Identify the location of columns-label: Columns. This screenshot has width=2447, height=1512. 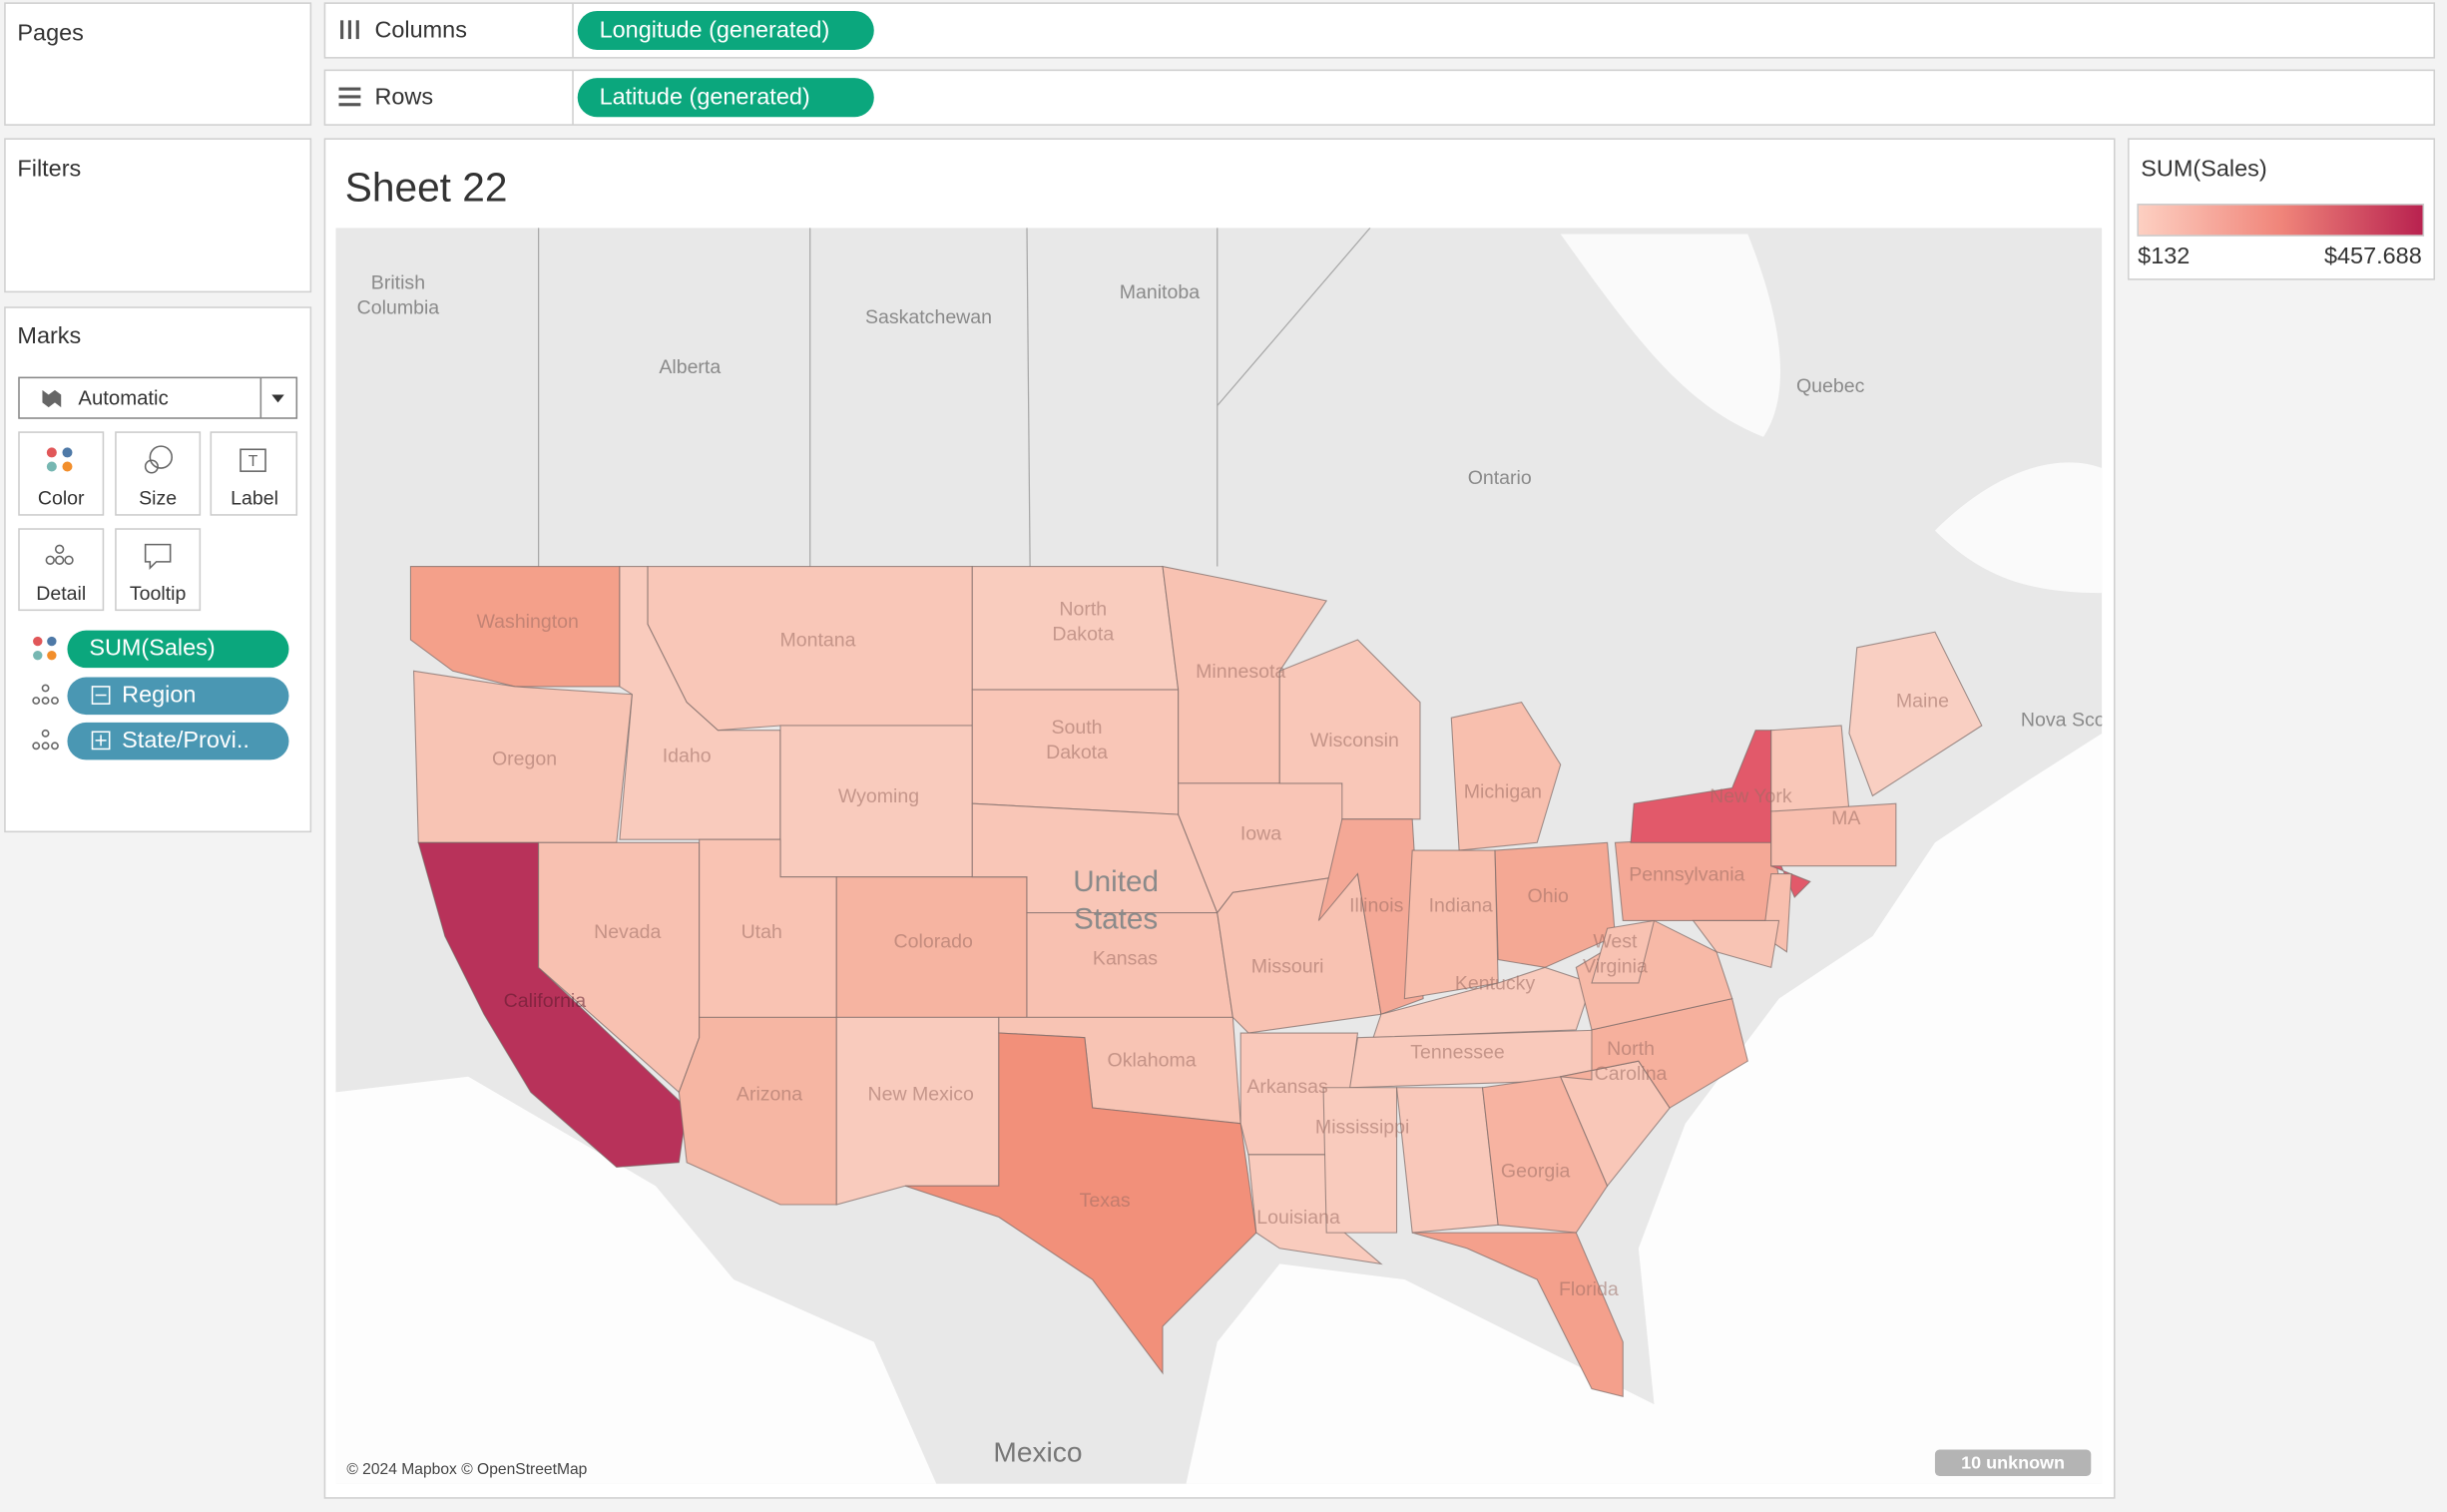
(420, 29).